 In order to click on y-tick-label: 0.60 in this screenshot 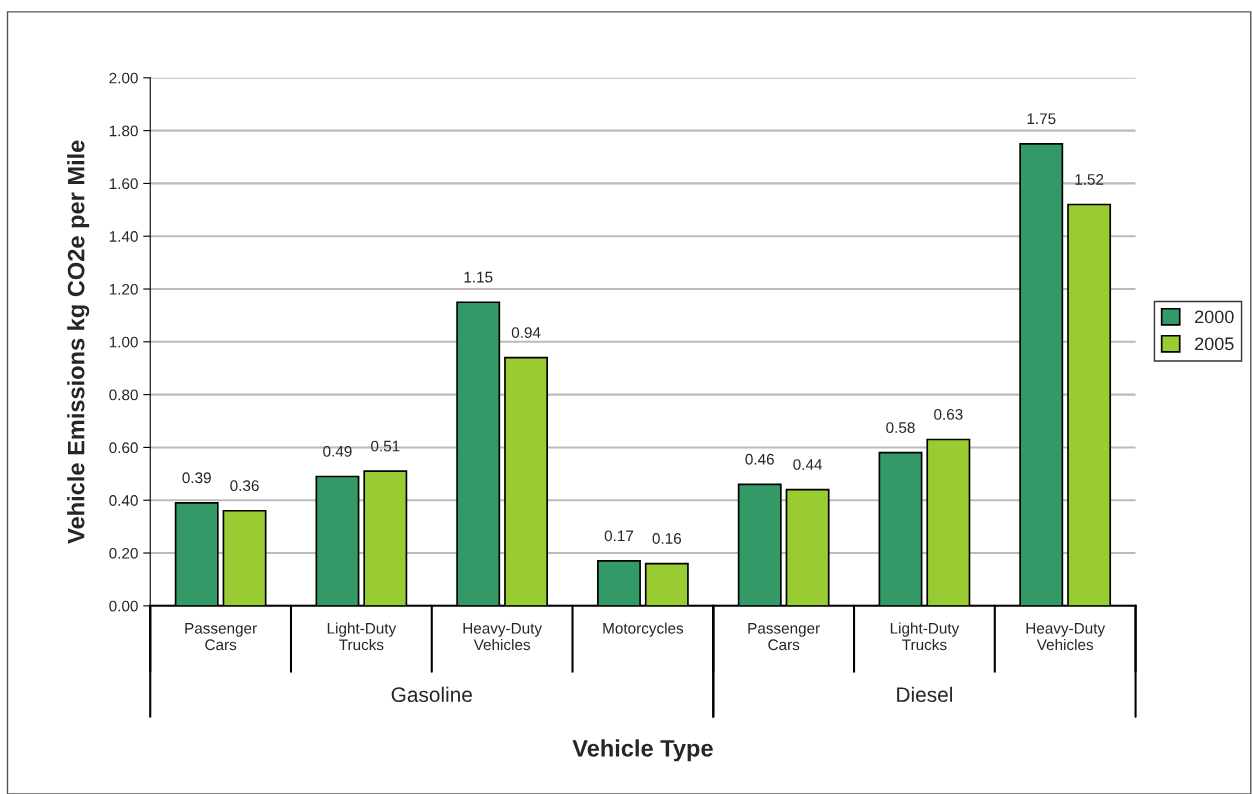, I will do `click(123, 448)`.